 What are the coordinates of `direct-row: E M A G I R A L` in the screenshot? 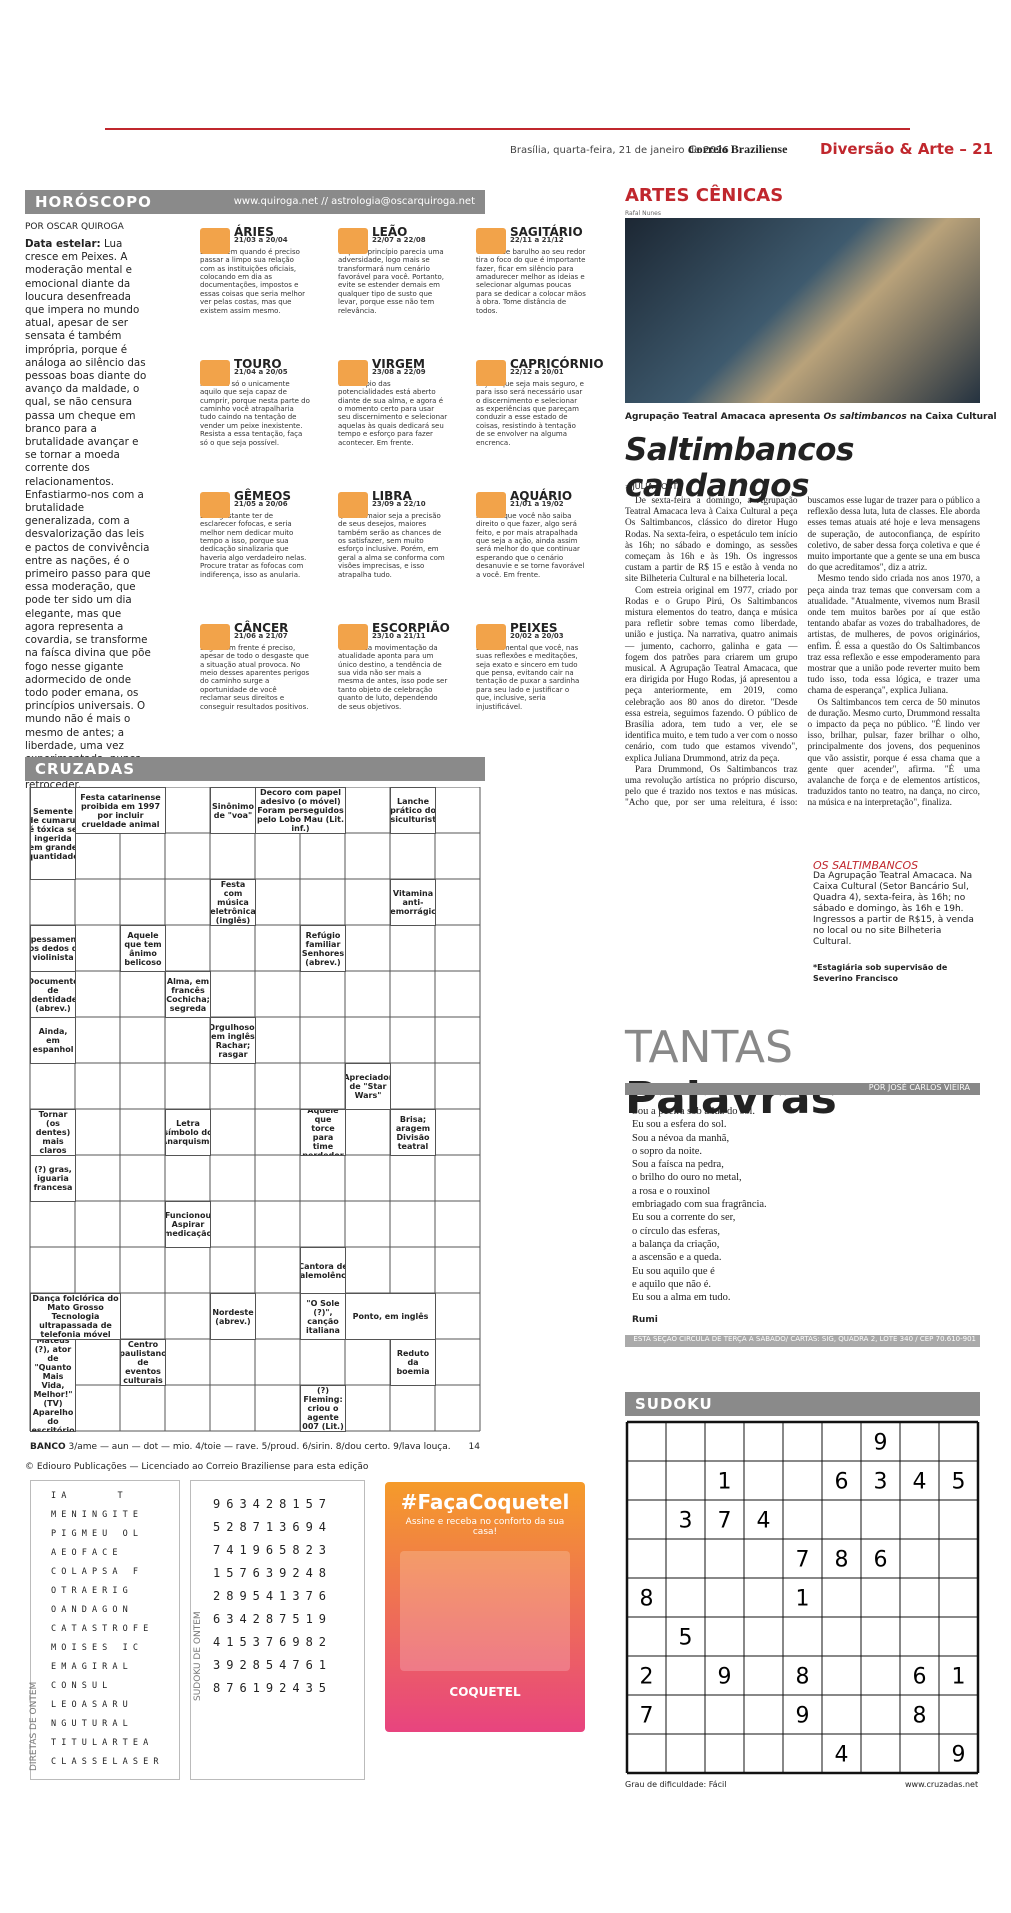 It's located at (89, 1667).